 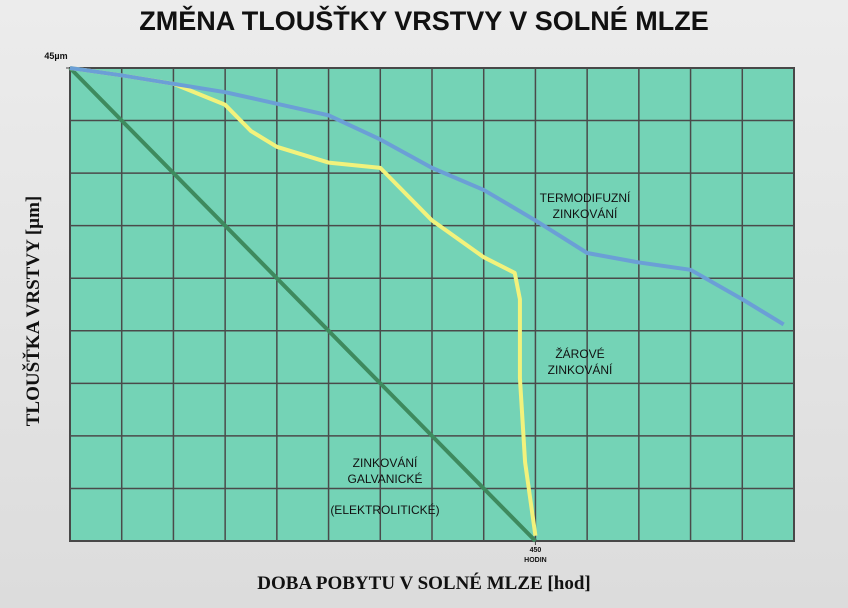 I want to click on x-tick-label: 450 HODIN, so click(x=535, y=555).